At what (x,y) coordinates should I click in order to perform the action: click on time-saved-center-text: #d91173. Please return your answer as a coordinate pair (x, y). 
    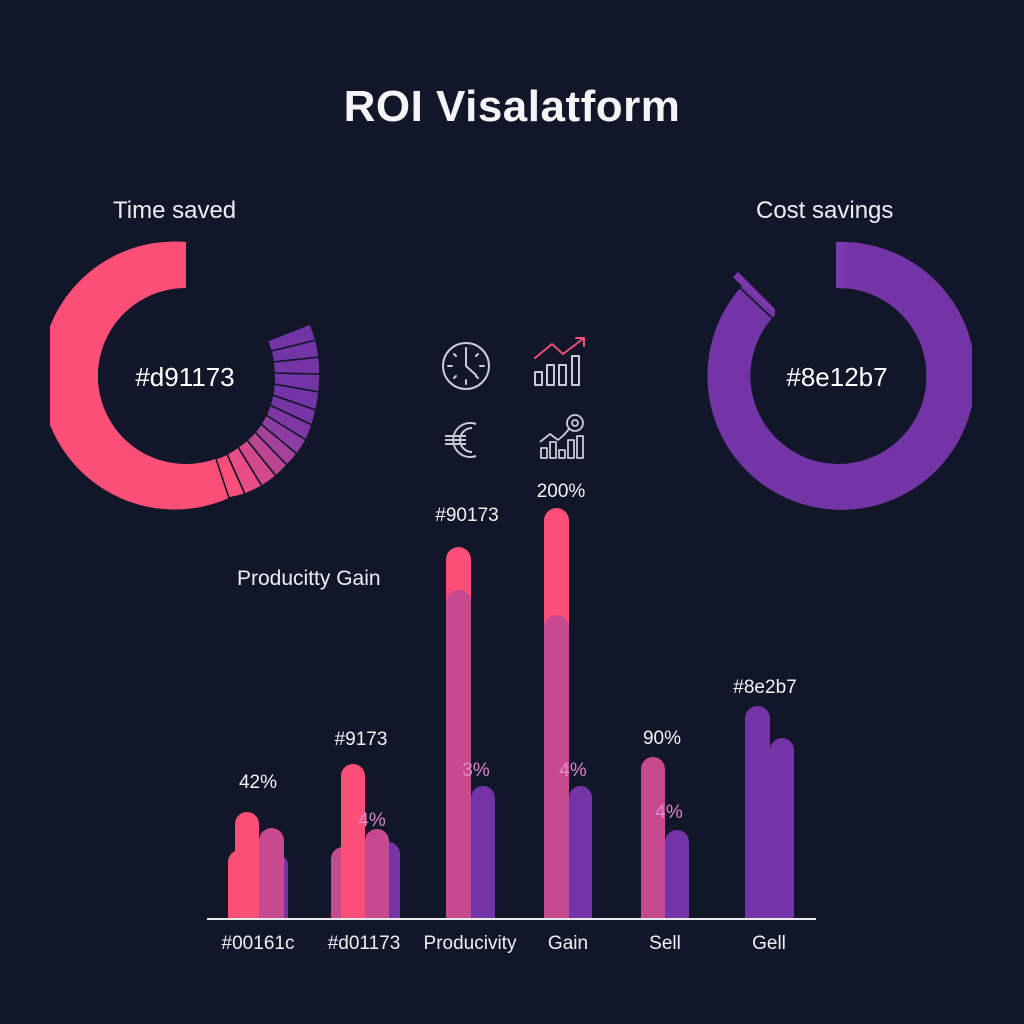
    Looking at the image, I should click on (185, 377).